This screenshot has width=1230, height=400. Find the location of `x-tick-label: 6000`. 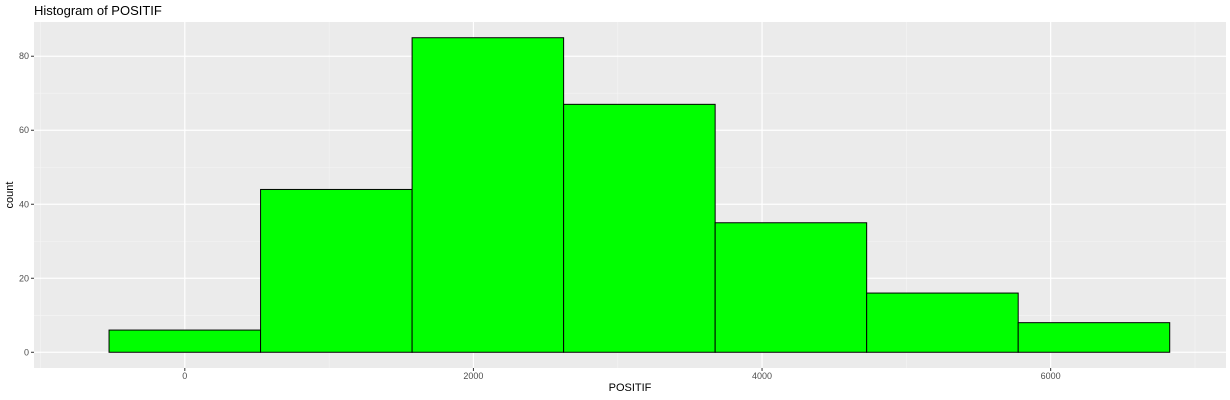

x-tick-label: 6000 is located at coordinates (1051, 376).